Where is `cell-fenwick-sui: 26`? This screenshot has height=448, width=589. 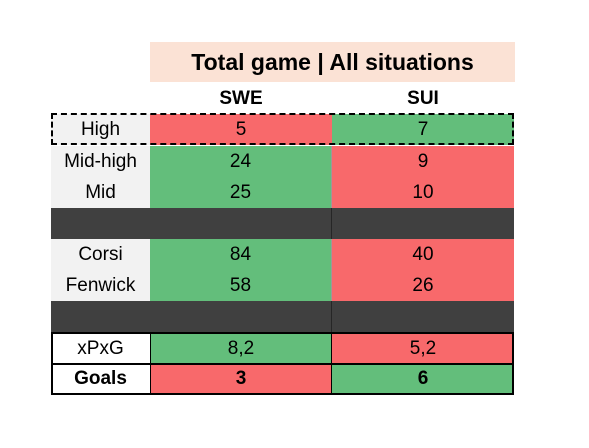
cell-fenwick-sui: 26 is located at coordinates (423, 285).